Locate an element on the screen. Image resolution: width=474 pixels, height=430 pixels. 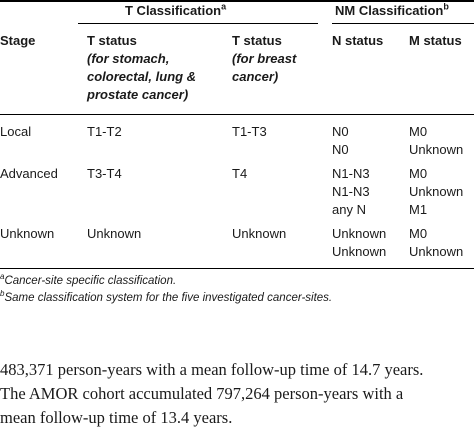
group-underline-nm is located at coordinates (403, 23).